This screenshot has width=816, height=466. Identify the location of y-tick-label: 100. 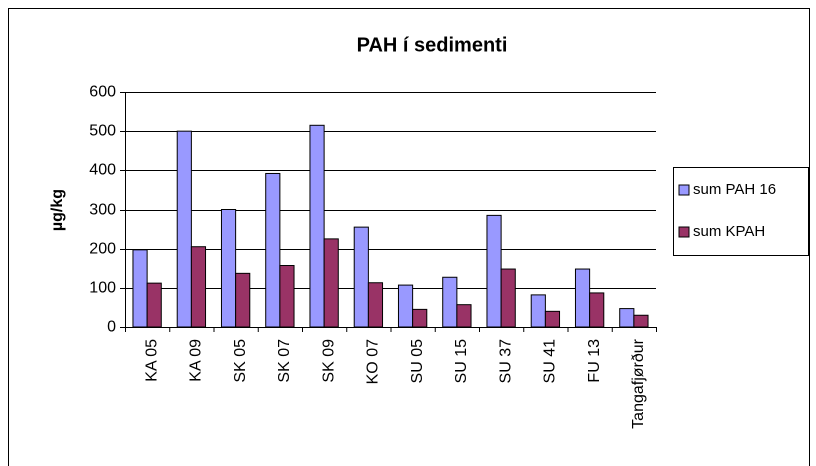
(102, 288).